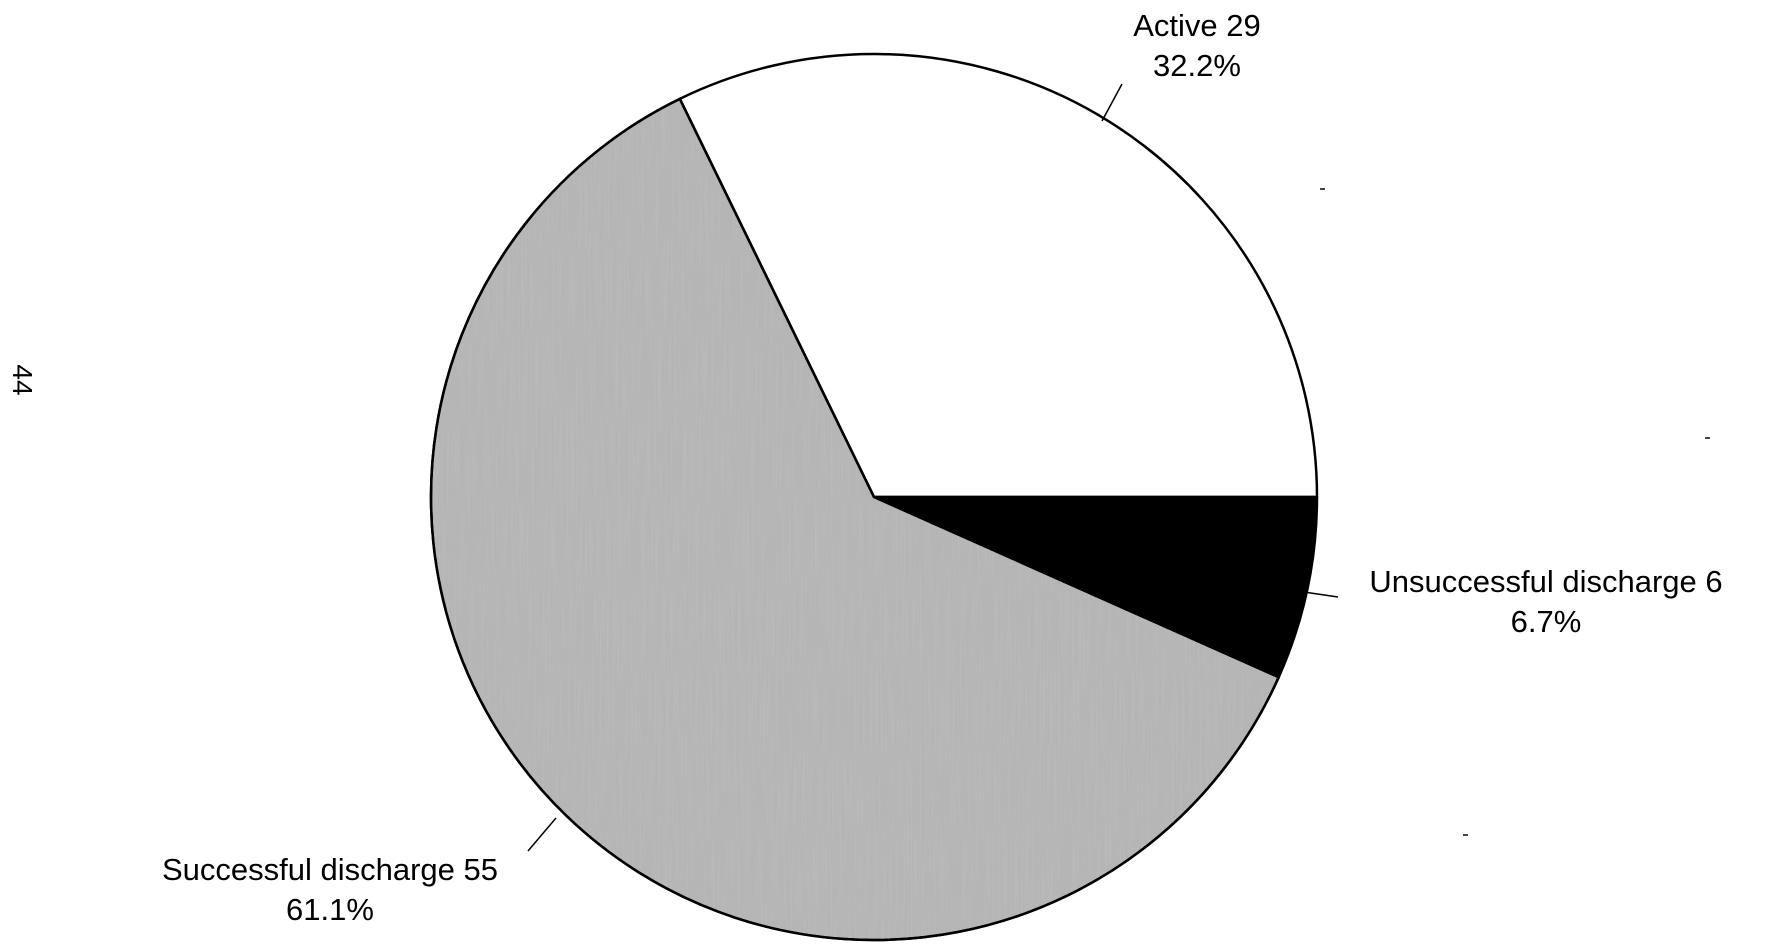 The image size is (1774, 952). I want to click on slice-label-name-count: Successful discharge 55, so click(330, 869).